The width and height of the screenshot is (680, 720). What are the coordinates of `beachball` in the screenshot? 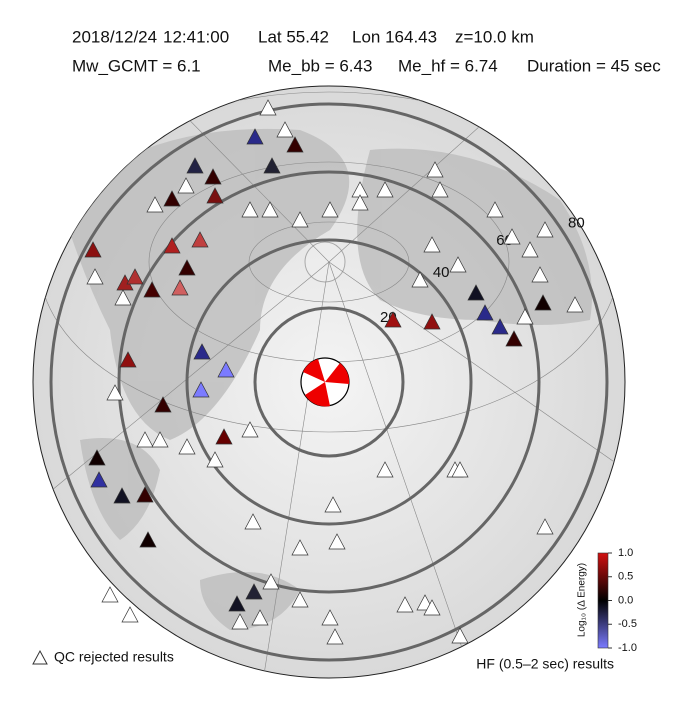 It's located at (325, 382).